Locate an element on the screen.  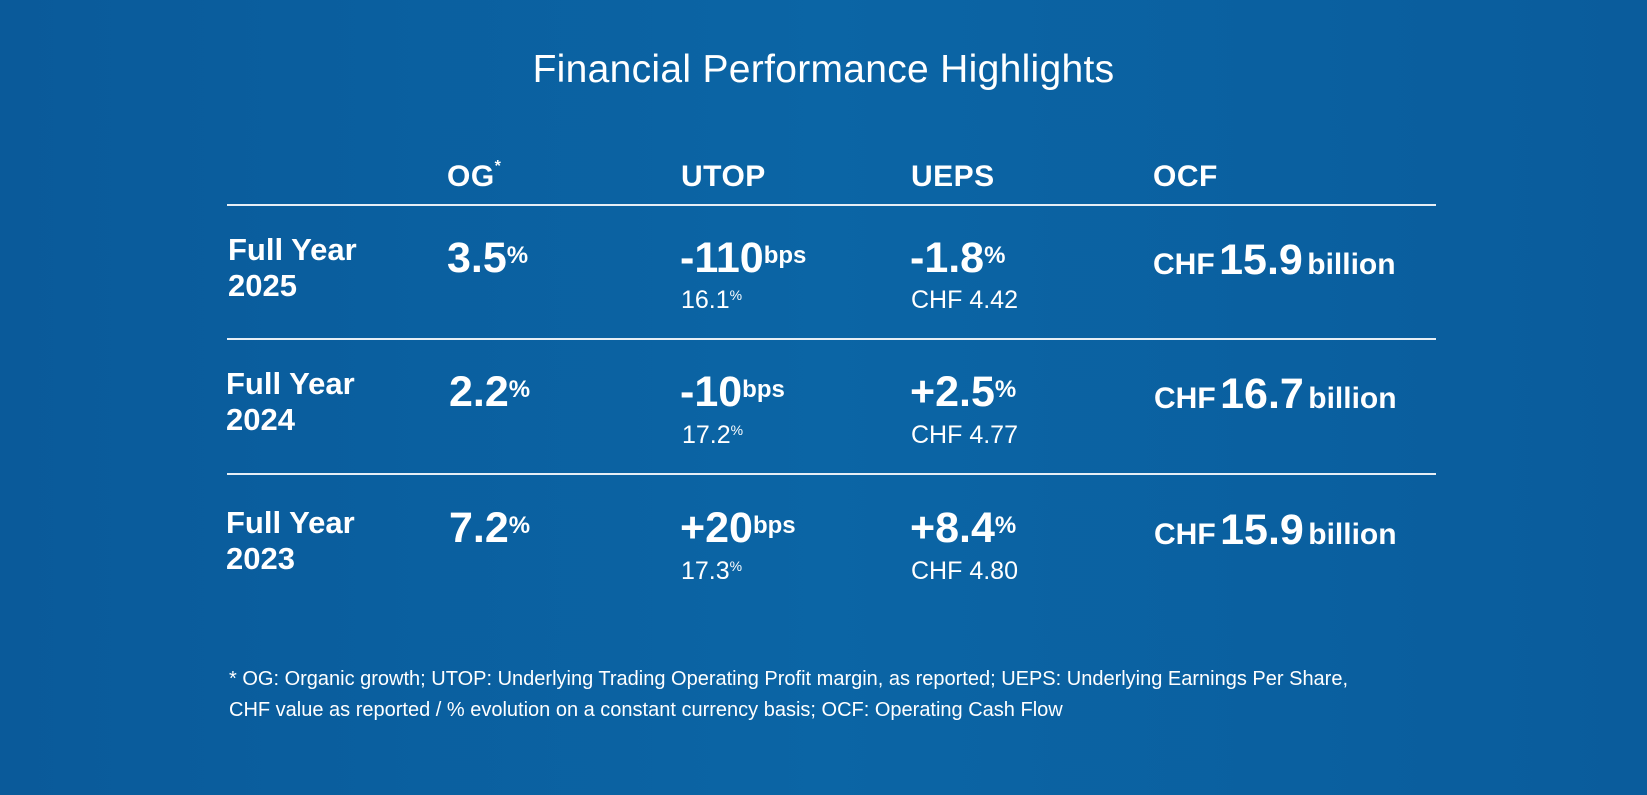
utop-margin: 17.3% is located at coordinates (711, 571).